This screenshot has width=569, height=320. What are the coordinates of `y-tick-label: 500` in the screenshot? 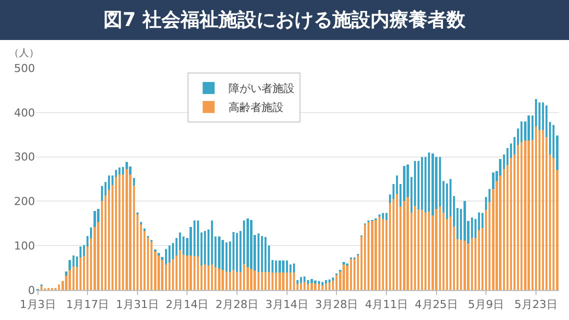 It's located at (24, 68).